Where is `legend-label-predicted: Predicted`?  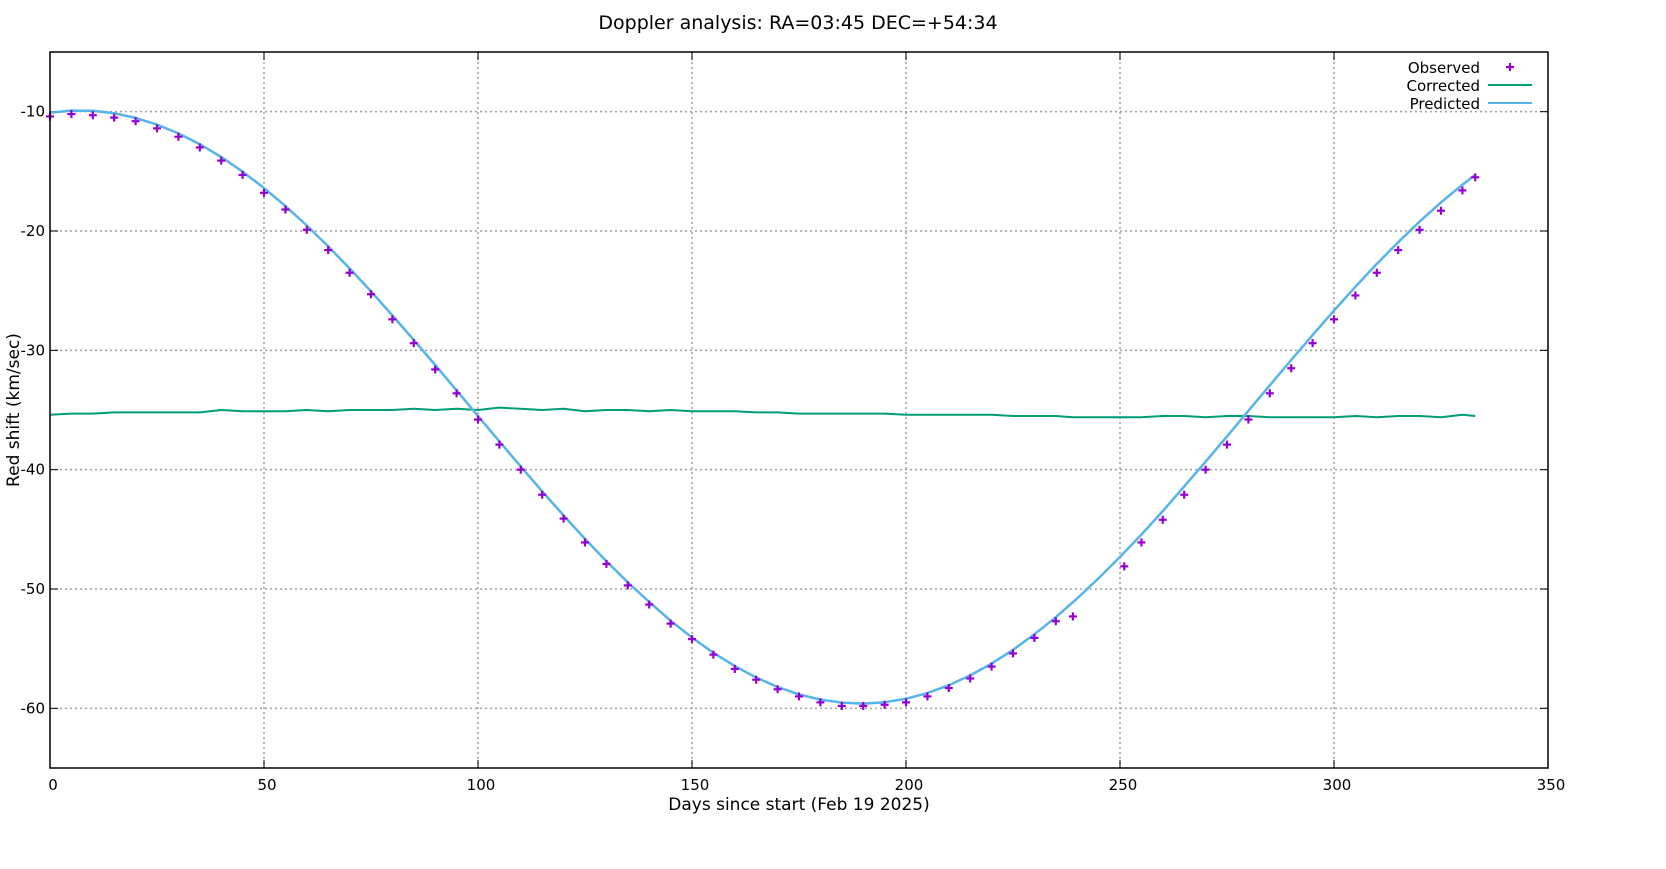
legend-label-predicted: Predicted is located at coordinates (1445, 104).